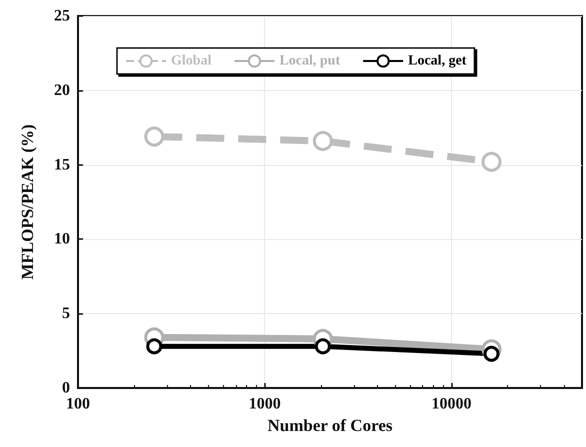 This screenshot has height=447, width=586. I want to click on y-tick-label: 20, so click(62, 90).